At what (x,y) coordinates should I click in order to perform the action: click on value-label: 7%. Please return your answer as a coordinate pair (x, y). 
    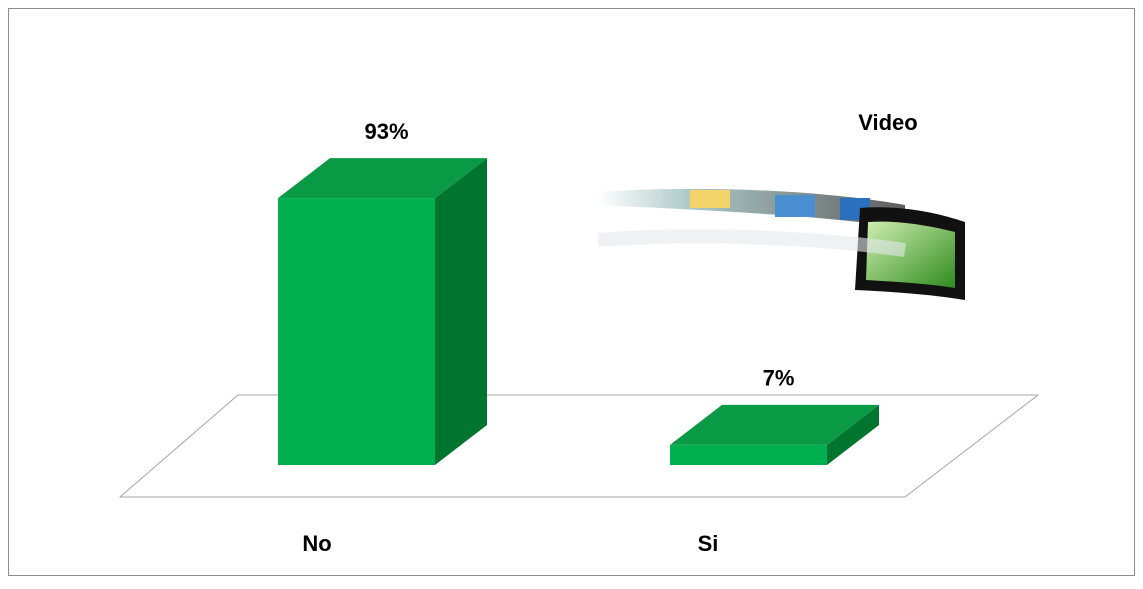
    Looking at the image, I should click on (779, 378).